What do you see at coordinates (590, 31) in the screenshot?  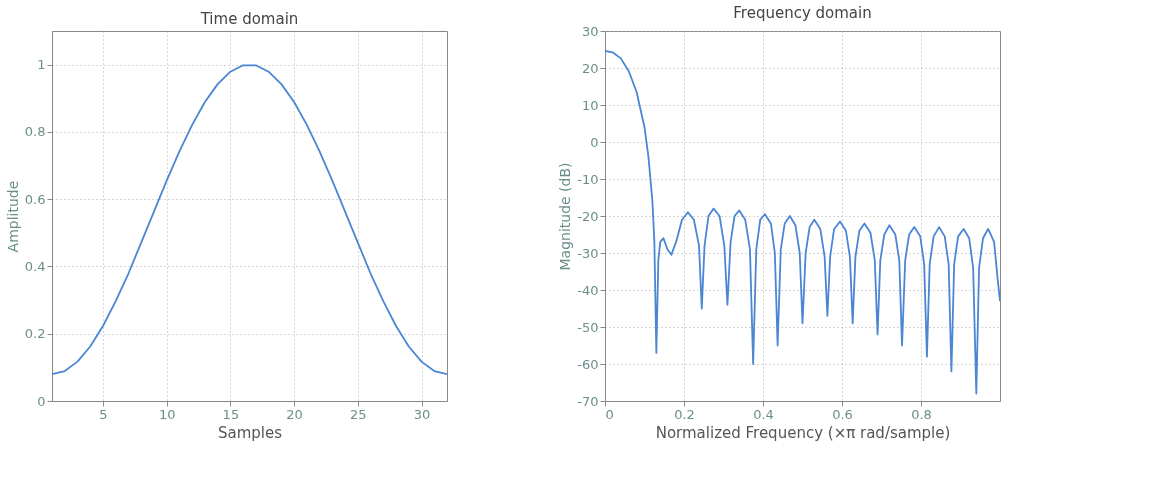 I see `y-tick-label: 30` at bounding box center [590, 31].